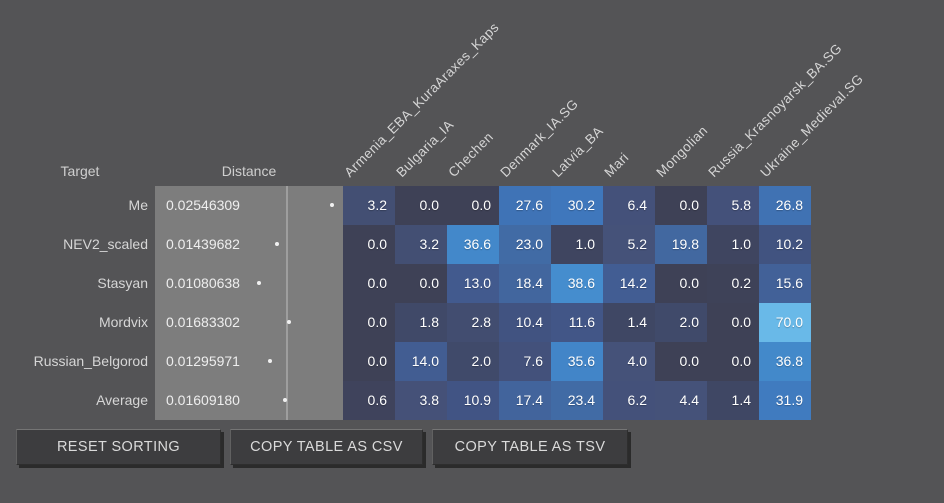  What do you see at coordinates (138, 205) in the screenshot?
I see `row-target-label: Me` at bounding box center [138, 205].